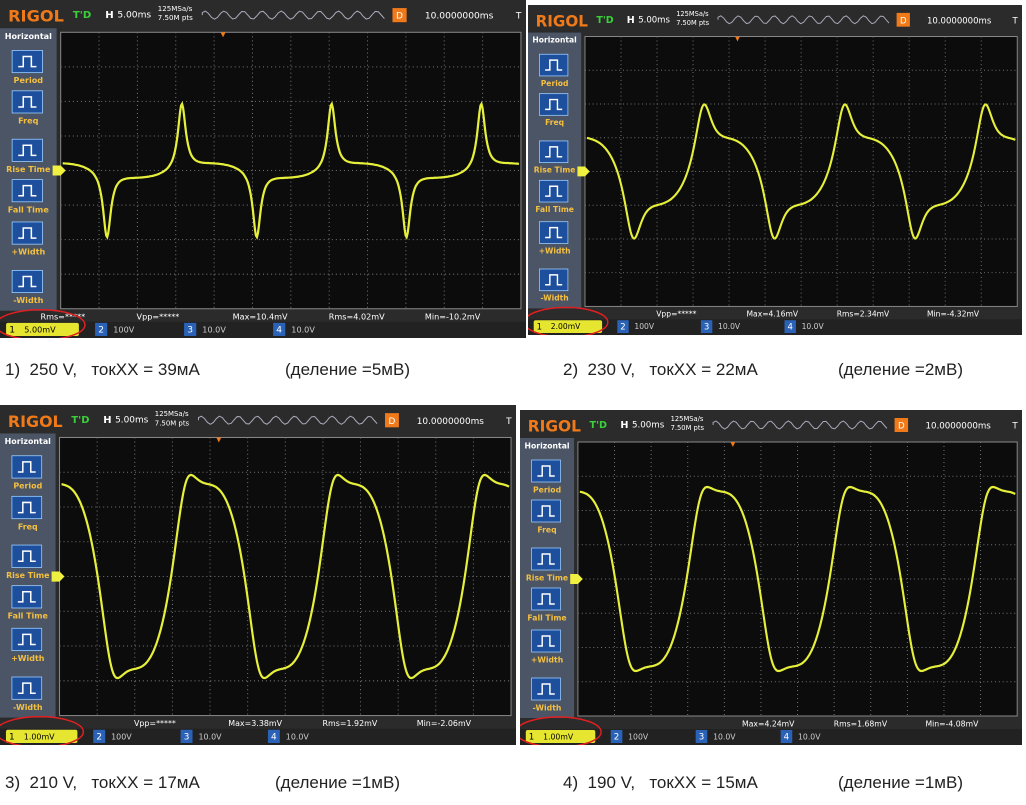 This screenshot has height=805, width=1026. I want to click on measurement: Min=-10.2mV, so click(453, 316).